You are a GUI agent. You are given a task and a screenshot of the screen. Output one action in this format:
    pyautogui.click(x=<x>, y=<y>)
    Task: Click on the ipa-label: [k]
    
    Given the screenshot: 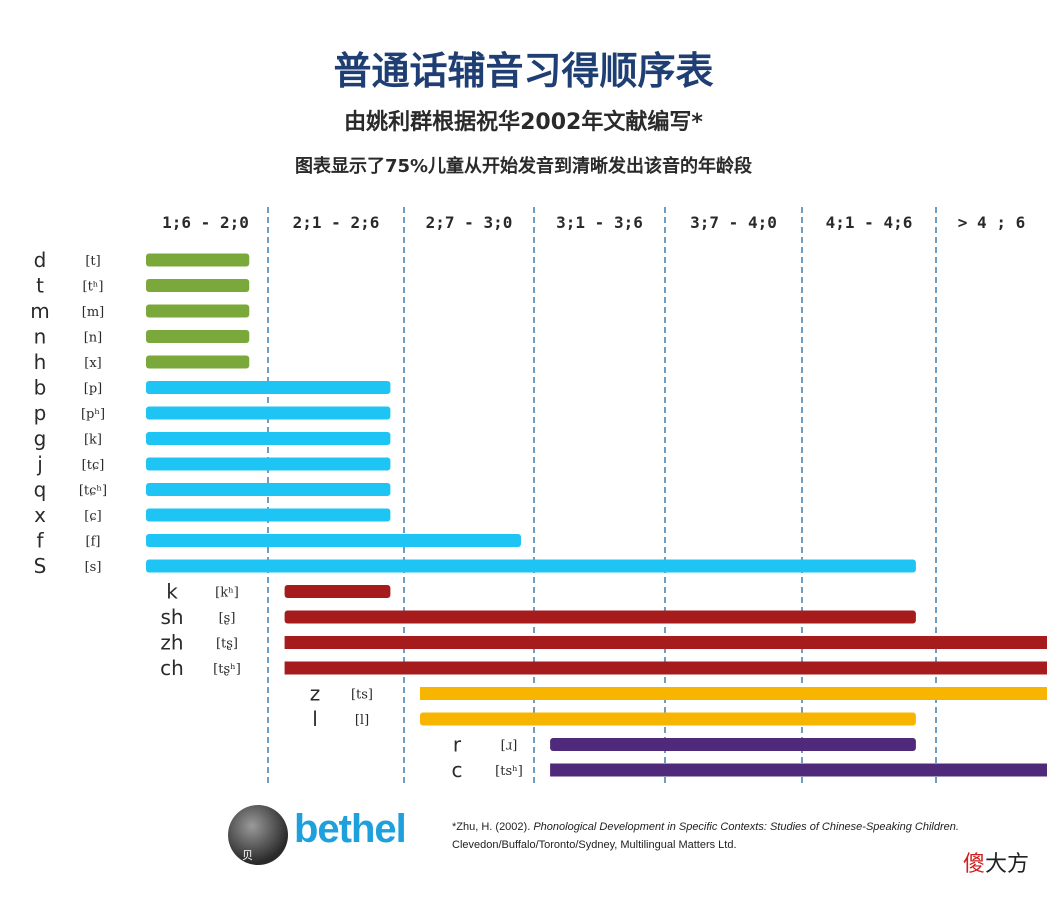 What is the action you would take?
    pyautogui.click(x=93, y=440)
    